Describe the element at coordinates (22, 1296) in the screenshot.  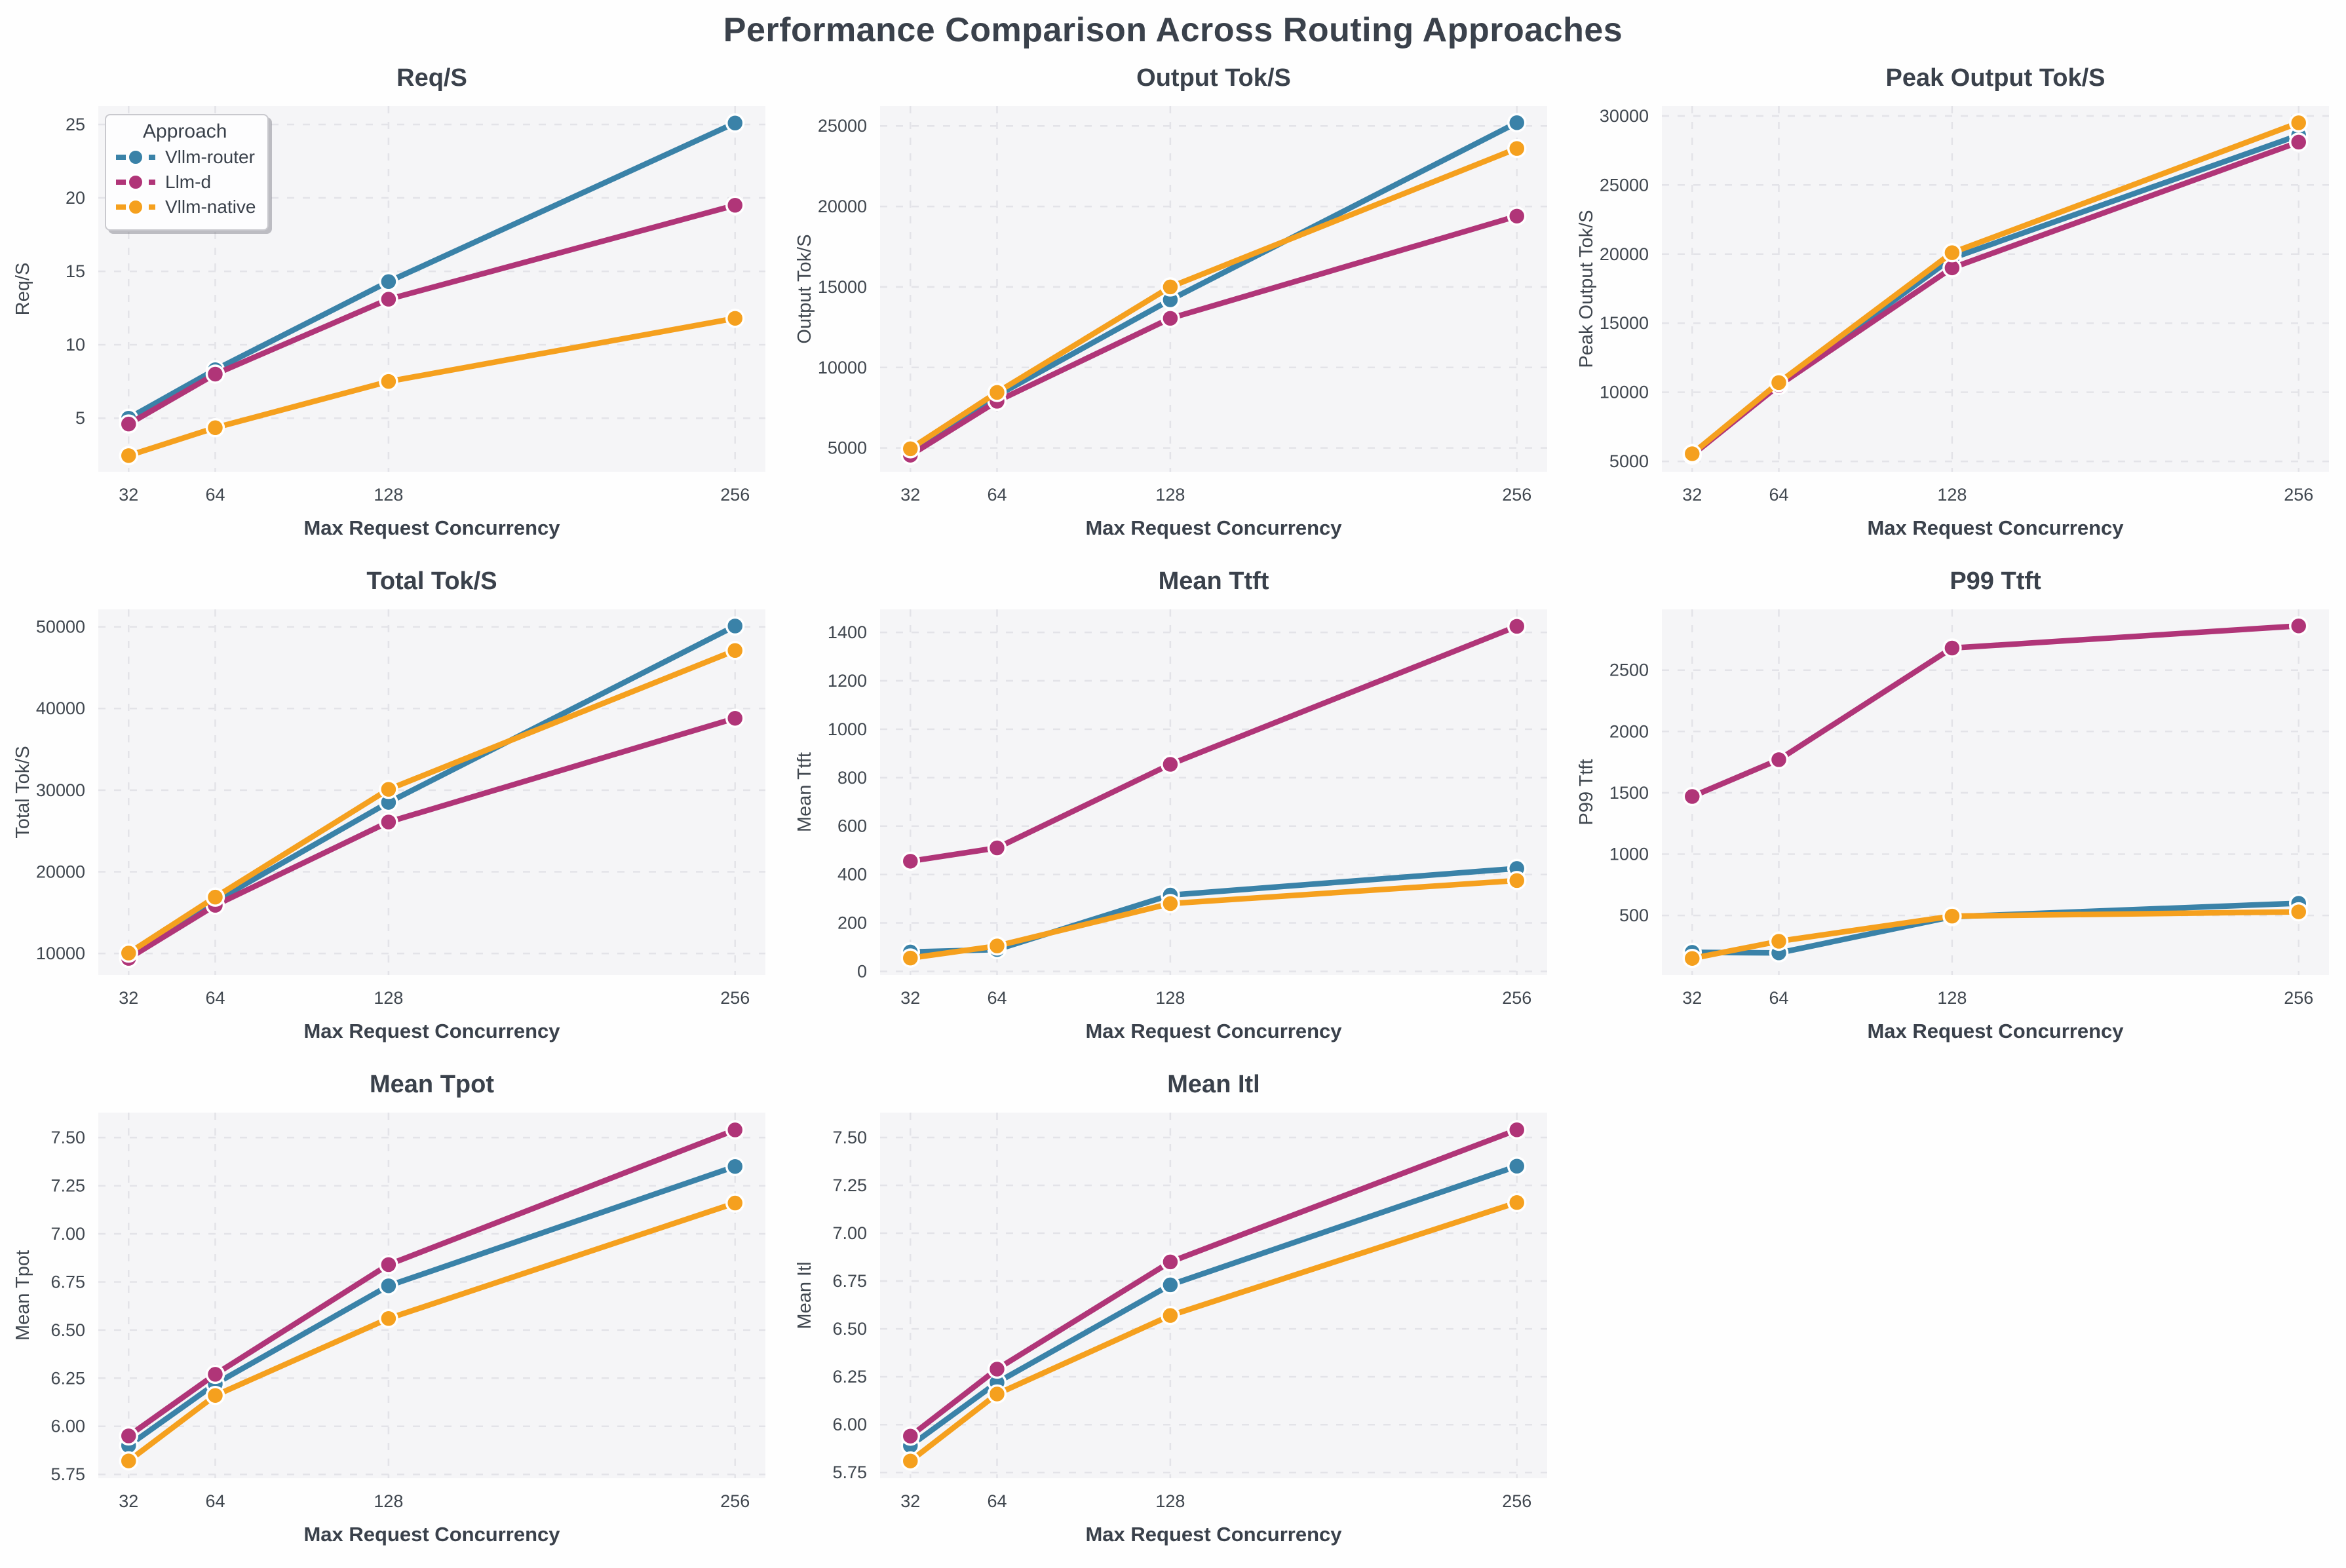
I see `svg-text: Mean Tpot` at that location.